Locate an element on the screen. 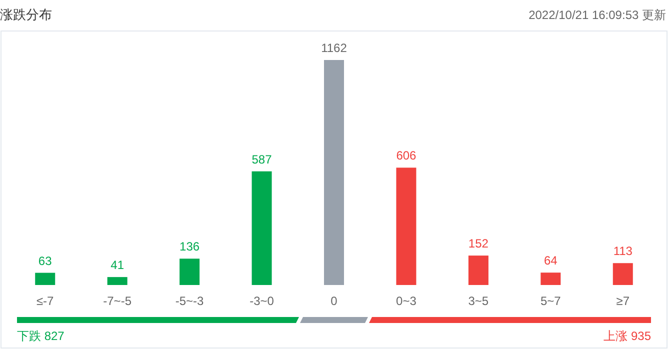  data-label: 606 is located at coordinates (406, 155).